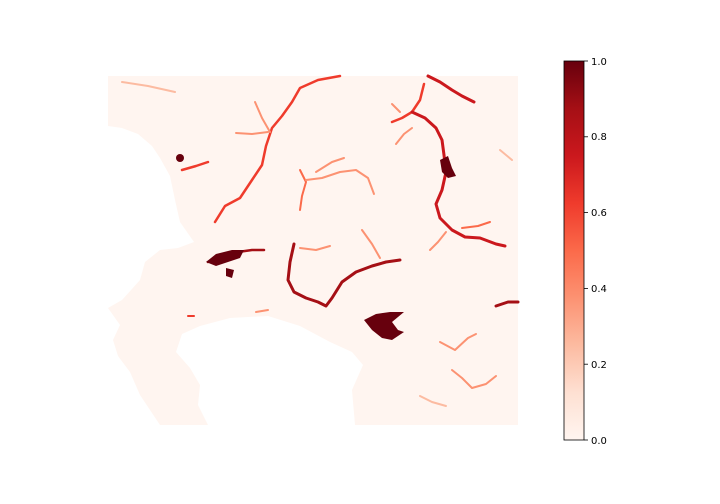 Image resolution: width=720 pixels, height=504 pixels. I want to click on colorbar-tick-label: 1.0, so click(599, 62).